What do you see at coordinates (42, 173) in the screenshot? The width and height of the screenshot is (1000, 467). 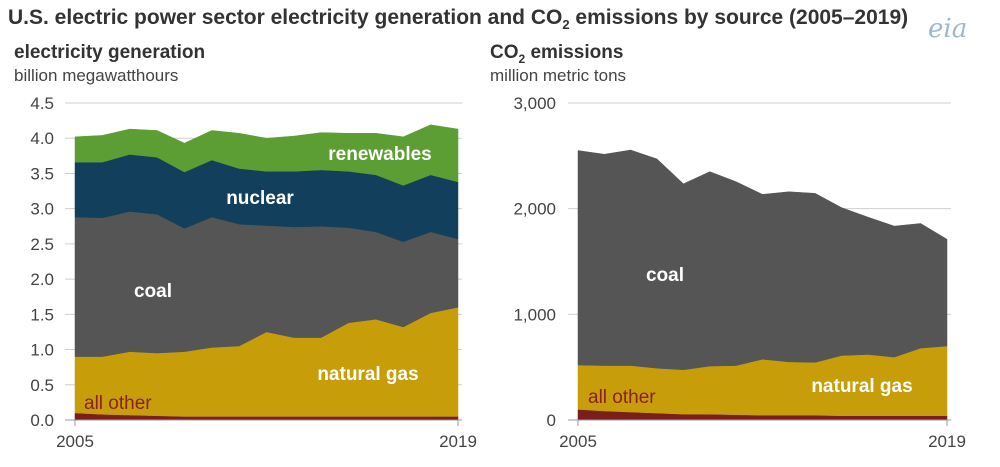 I see `y-tick-label: 3.5` at bounding box center [42, 173].